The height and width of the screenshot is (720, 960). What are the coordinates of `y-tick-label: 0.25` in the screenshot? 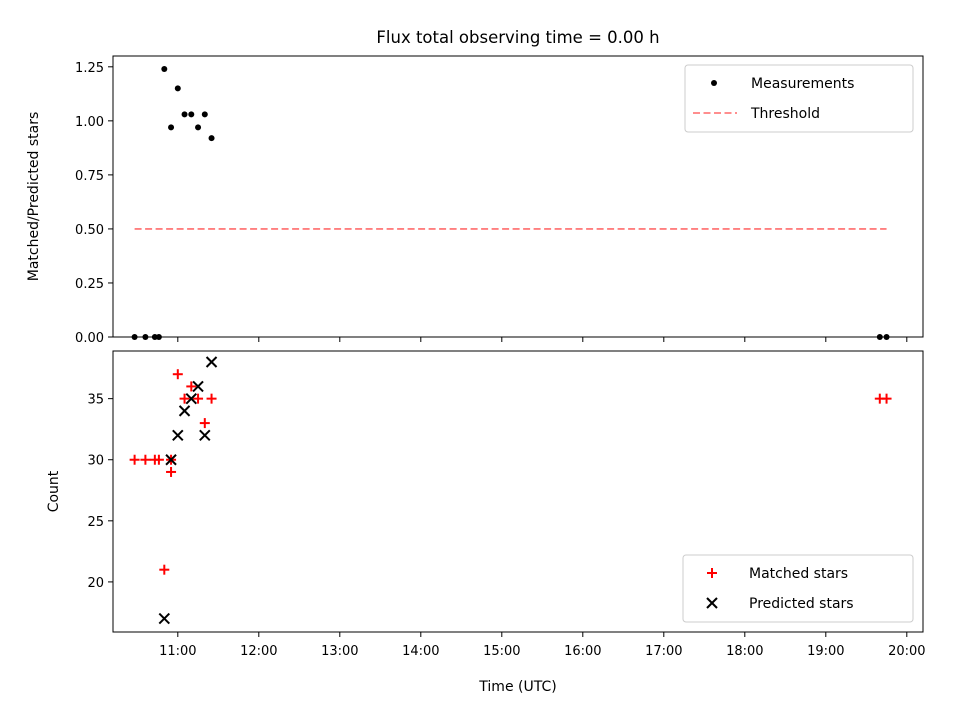 It's located at (89, 284).